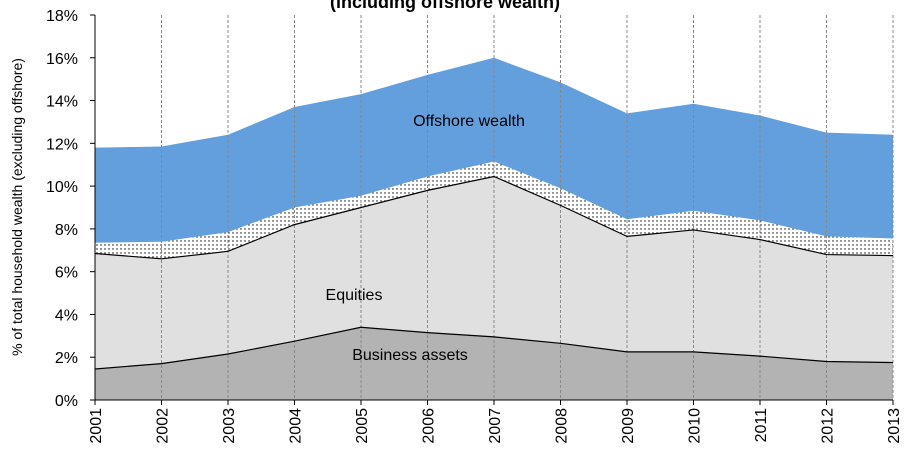 This screenshot has width=907, height=454. Describe the element at coordinates (429, 426) in the screenshot. I see `x-tick-label: 2006` at that location.